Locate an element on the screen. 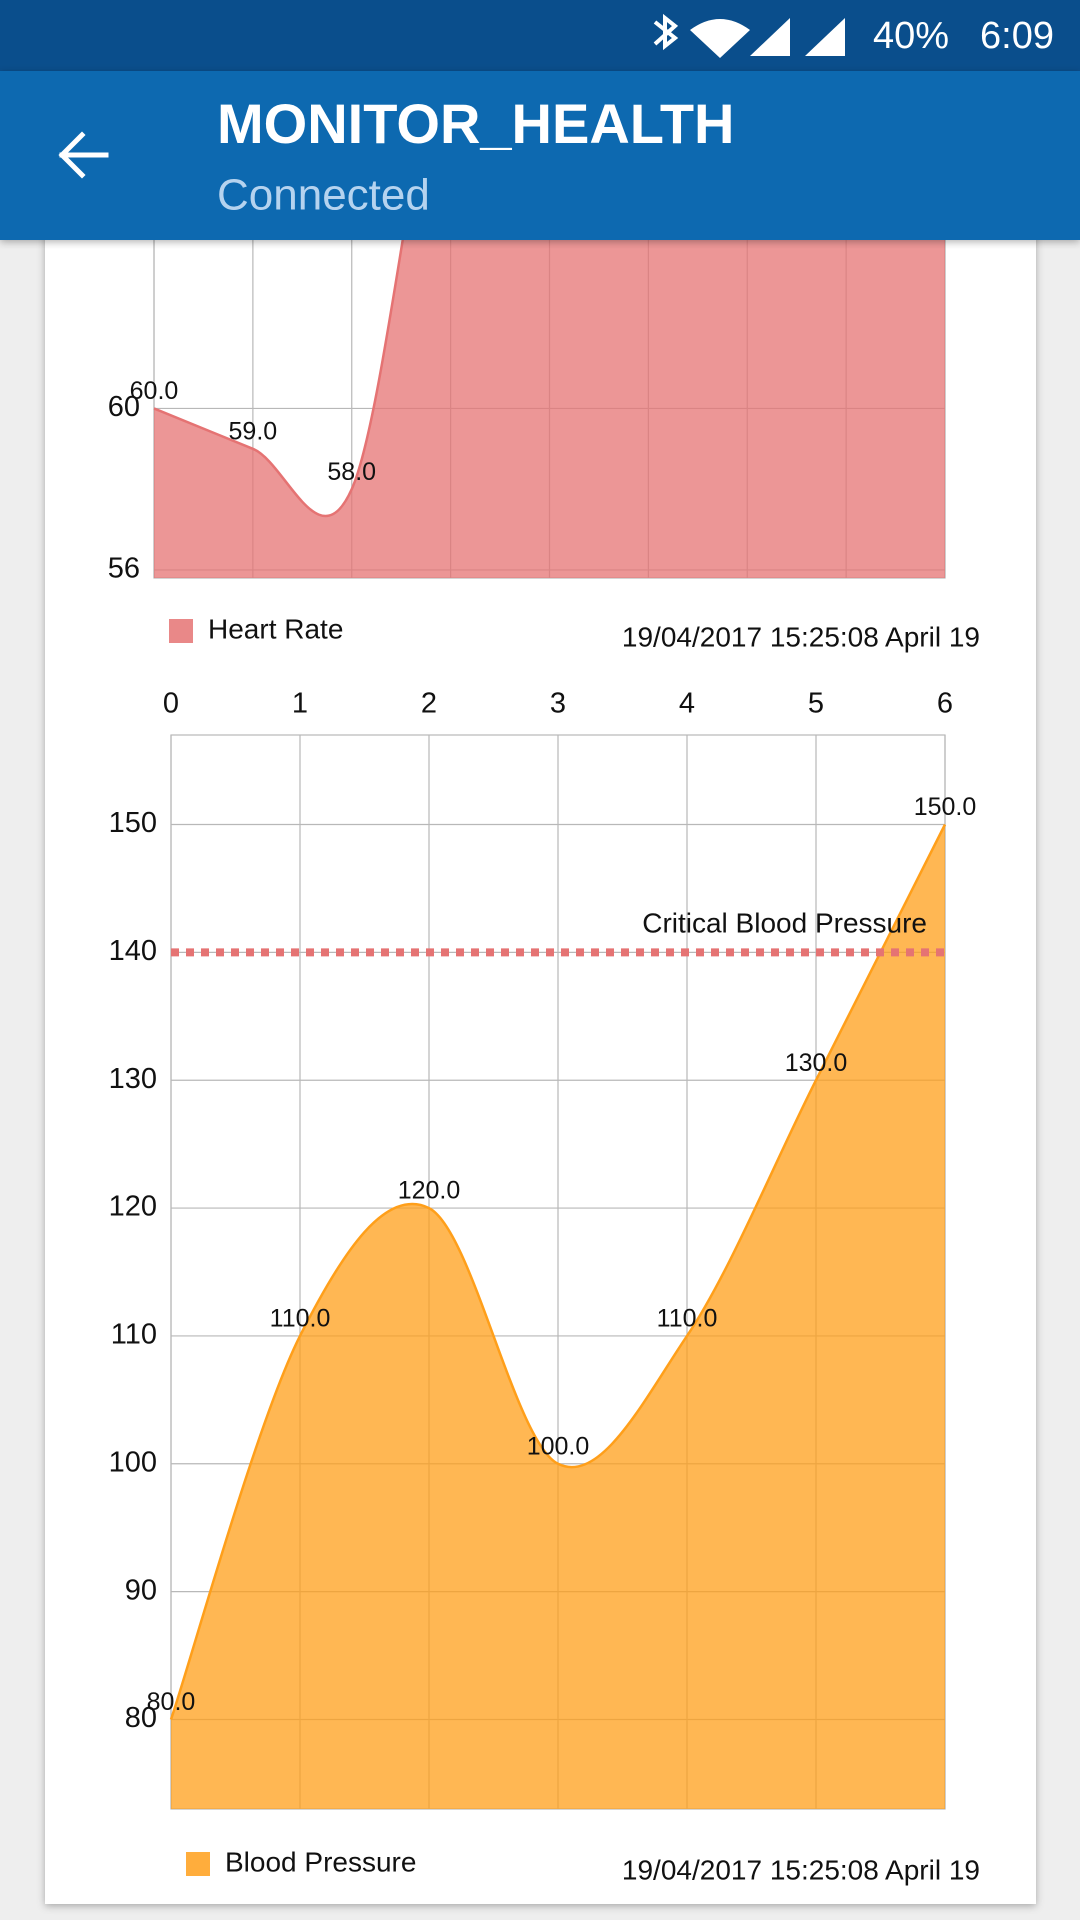 The width and height of the screenshot is (1080, 1920). y-tick-label: 120 is located at coordinates (133, 1207).